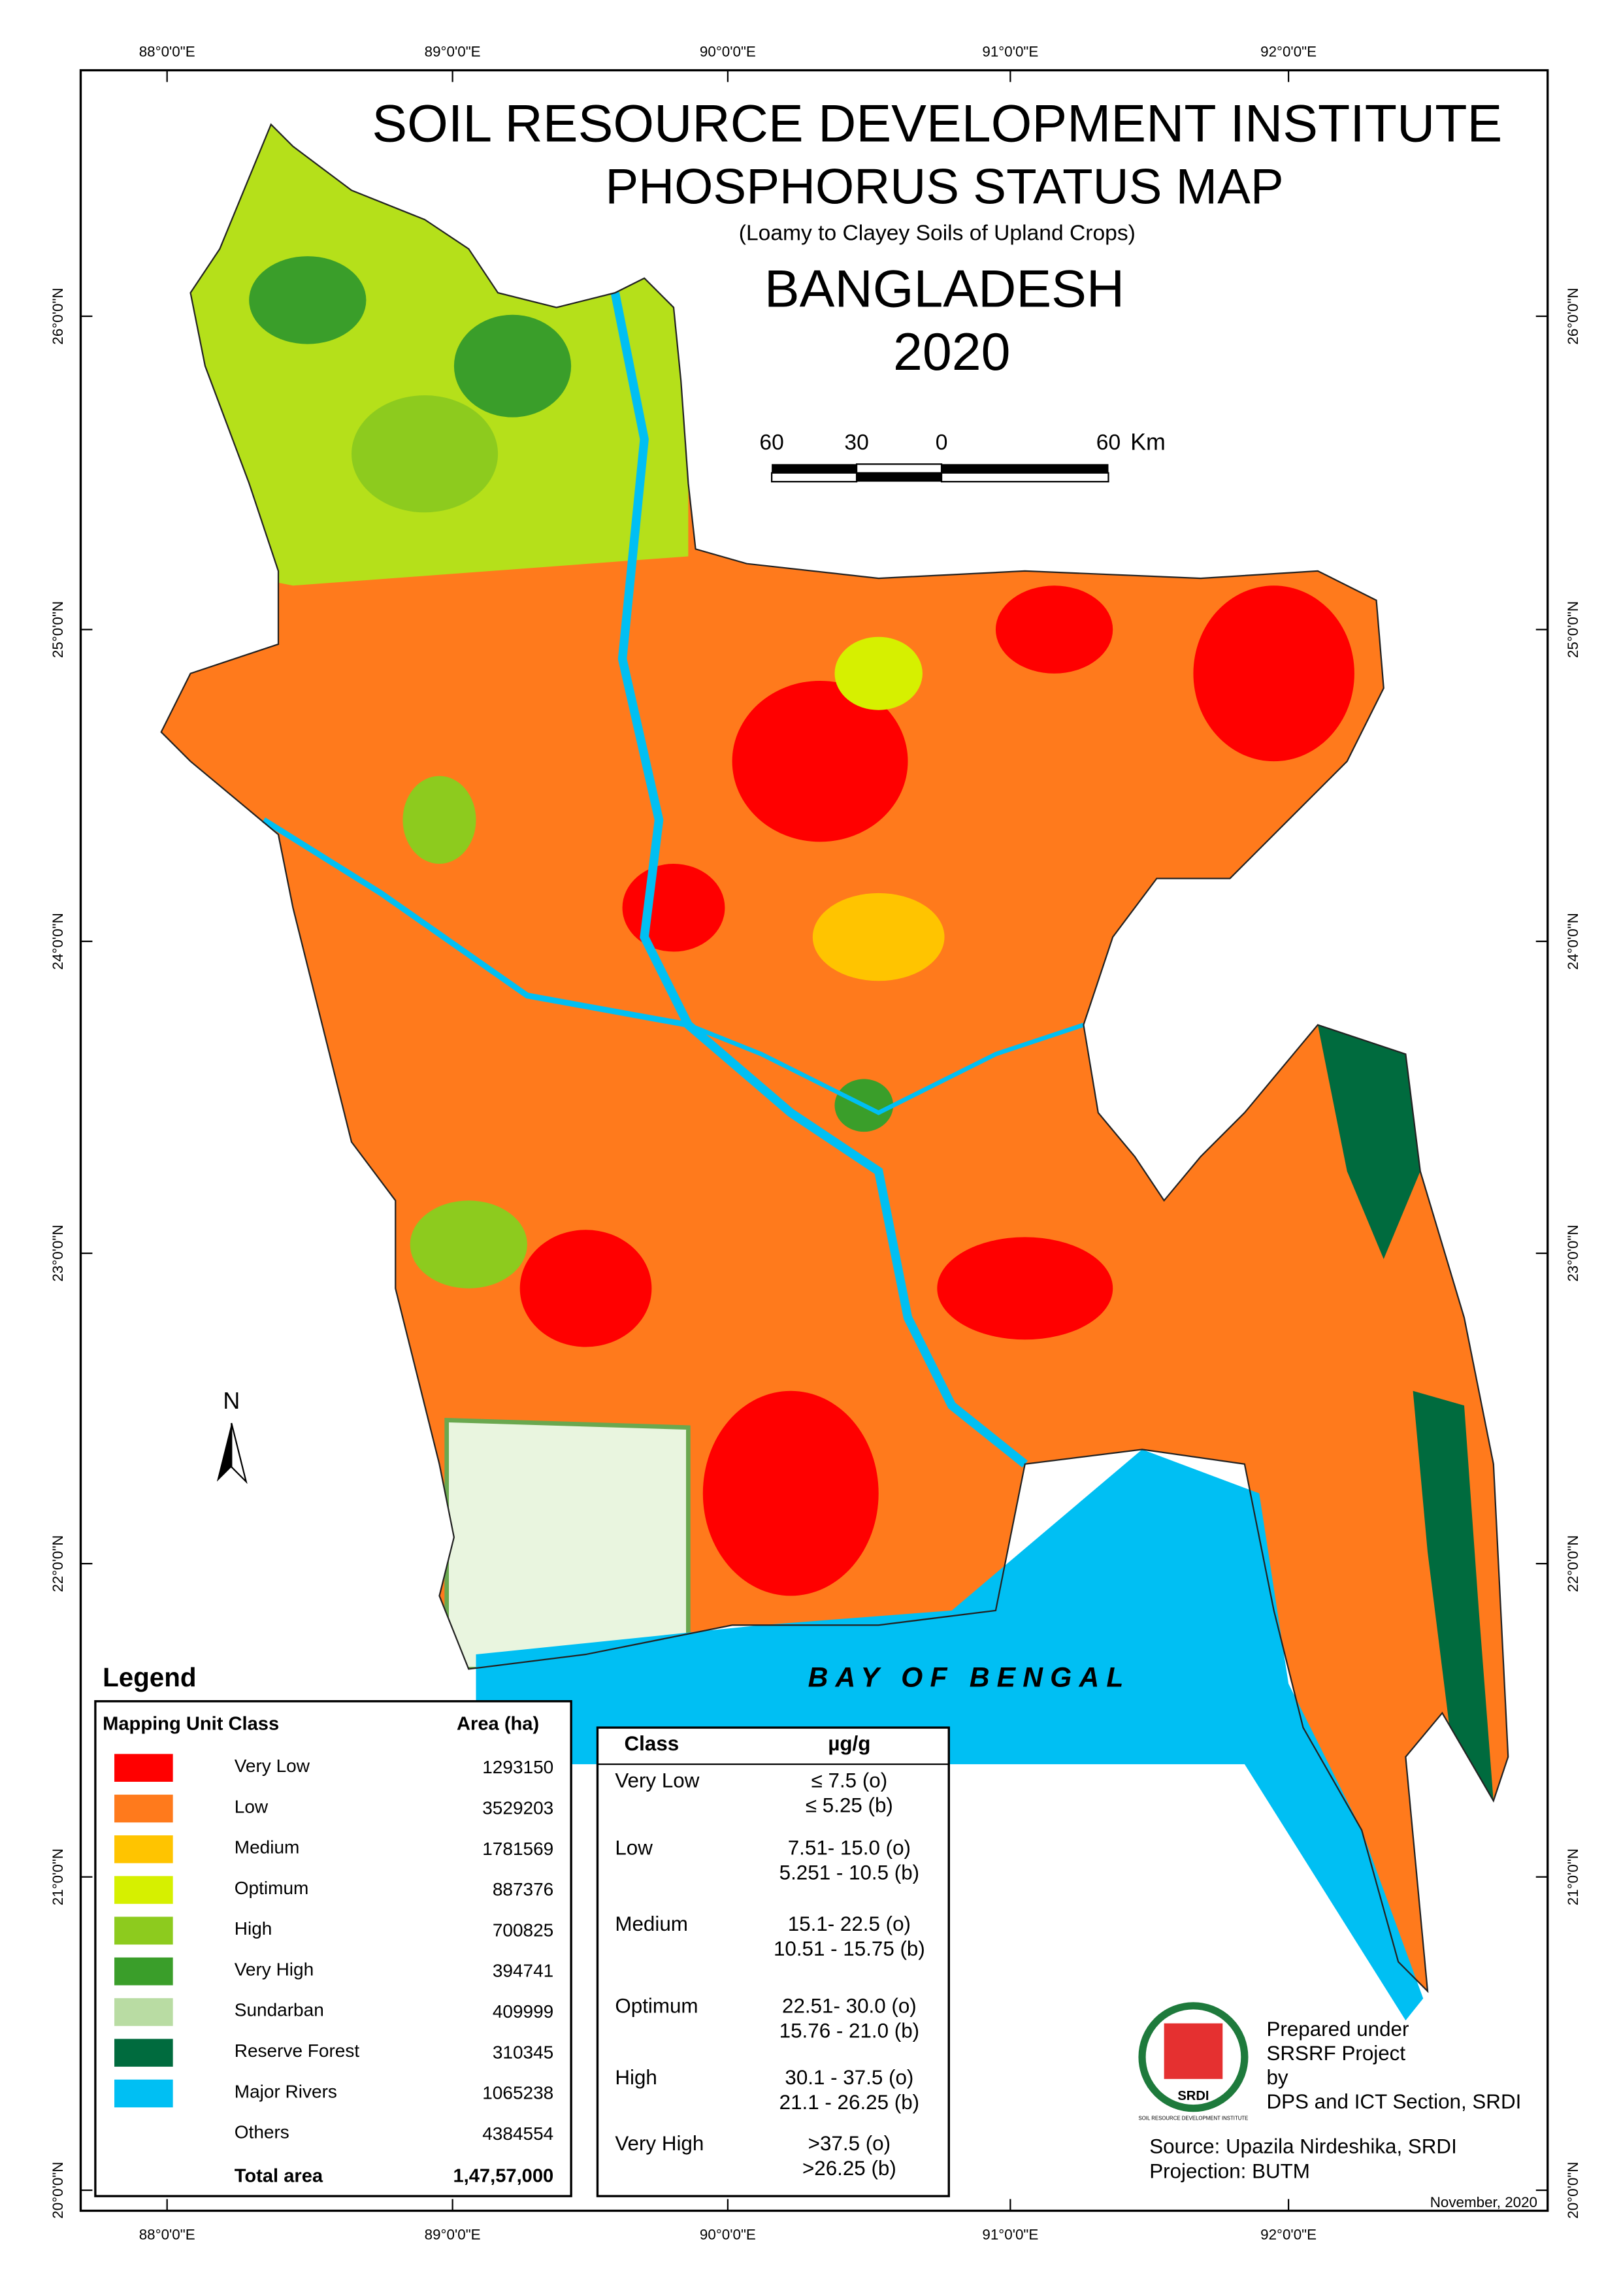 The image size is (1621, 2296). What do you see at coordinates (944, 186) in the screenshot?
I see `map-title: PHOSPHORUS STATUS MAP` at bounding box center [944, 186].